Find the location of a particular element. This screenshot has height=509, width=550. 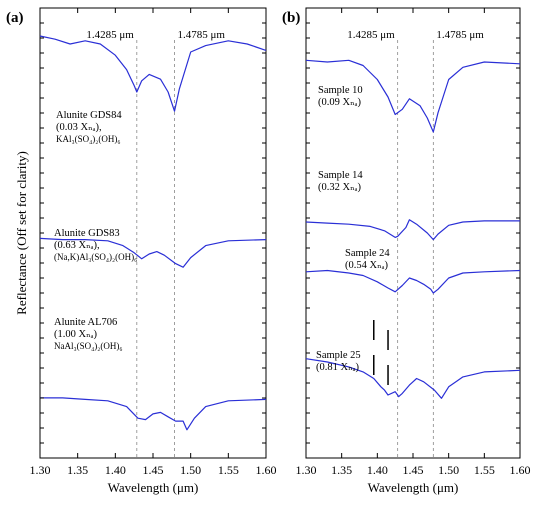

series-label-1-line-0: Sample 14 is located at coordinates (340, 175).